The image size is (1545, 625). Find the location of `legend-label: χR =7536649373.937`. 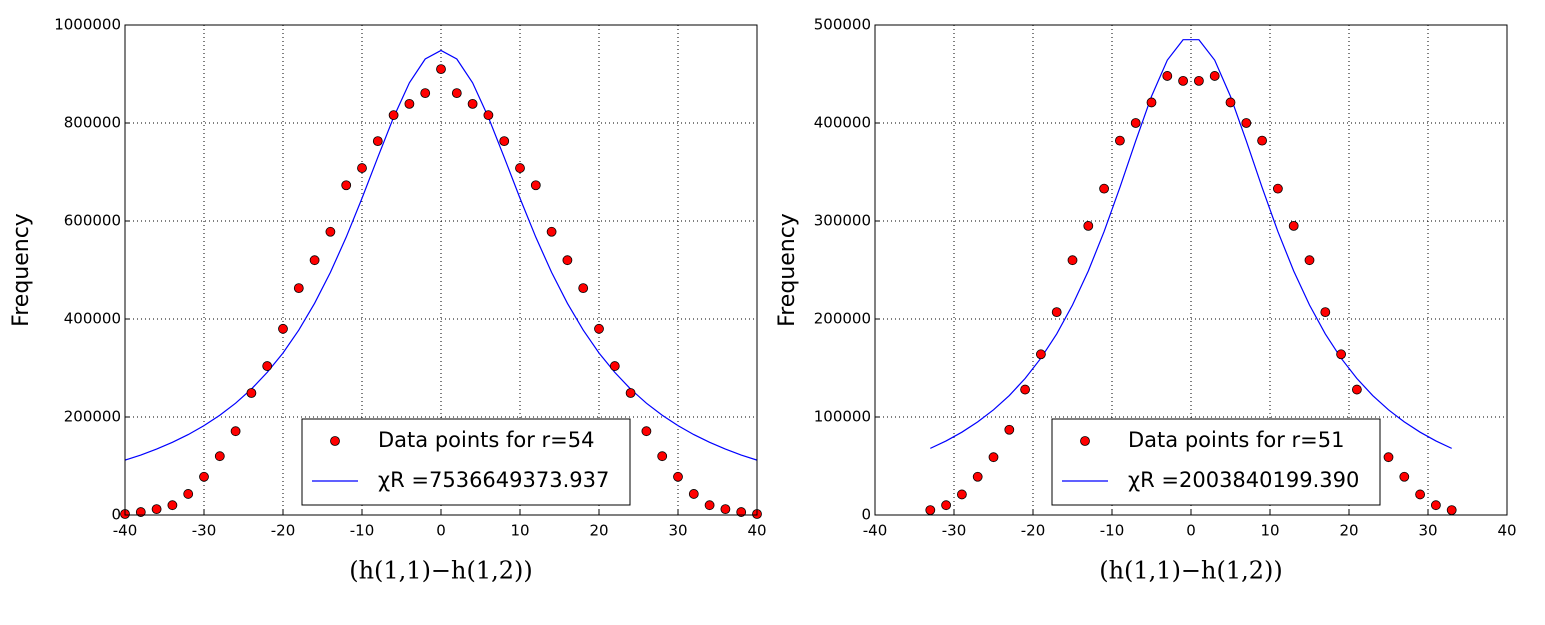

legend-label: χR =7536649373.937 is located at coordinates (493, 480).